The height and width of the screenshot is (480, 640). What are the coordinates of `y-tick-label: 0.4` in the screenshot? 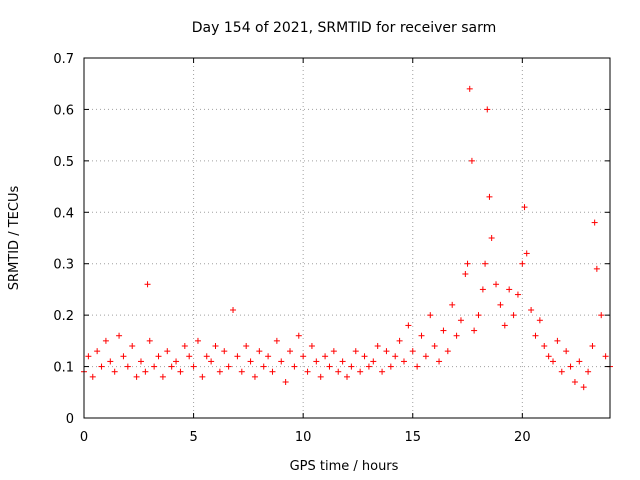 It's located at (63, 213).